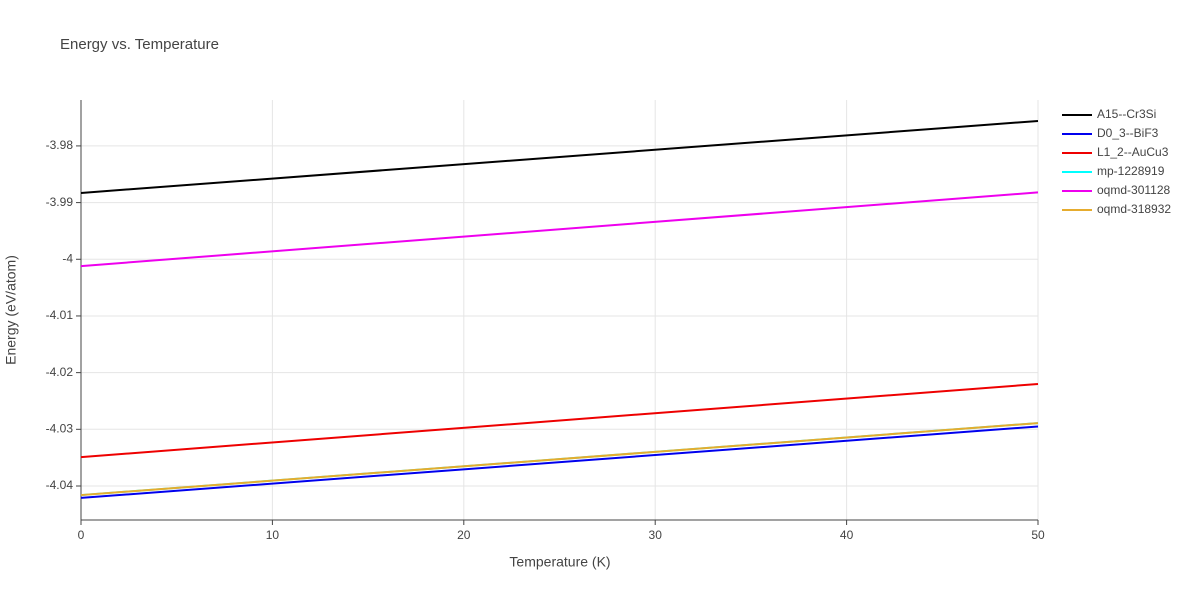 Image resolution: width=1200 pixels, height=600 pixels. What do you see at coordinates (60, 202) in the screenshot?
I see `y-tick-label: -3.99` at bounding box center [60, 202].